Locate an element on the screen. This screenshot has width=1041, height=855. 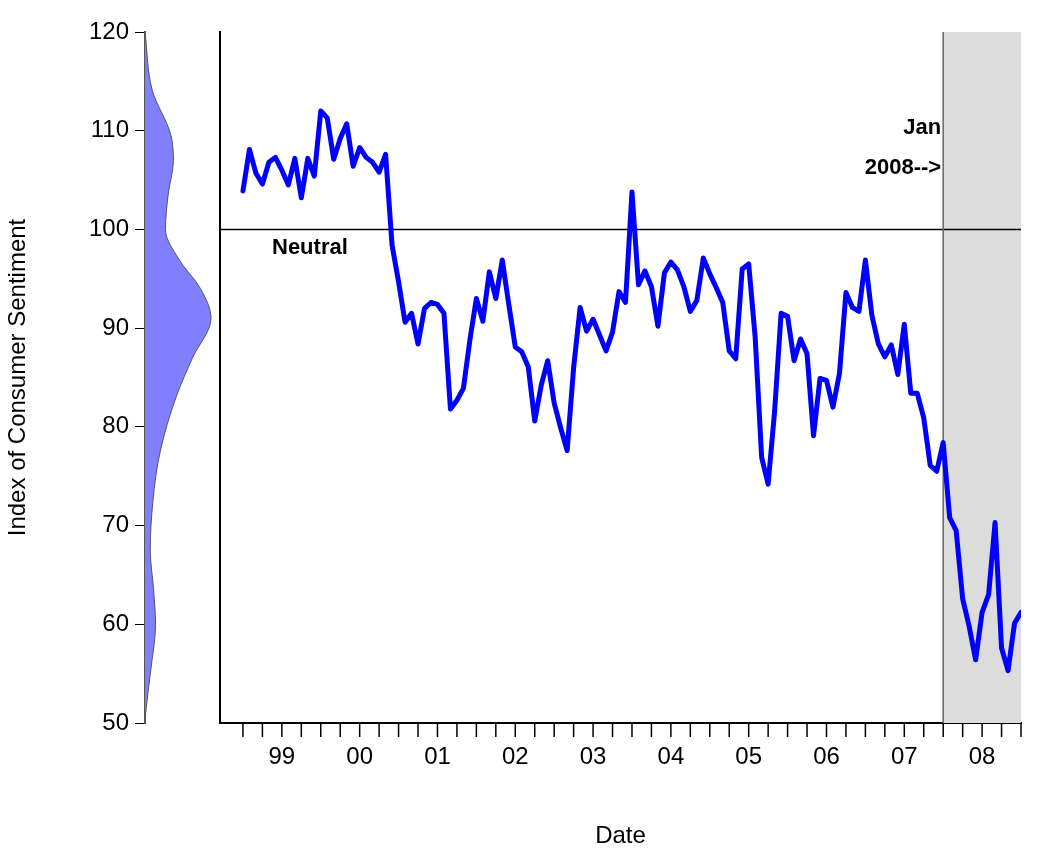
y-tick-label: 80 is located at coordinates (115, 425).